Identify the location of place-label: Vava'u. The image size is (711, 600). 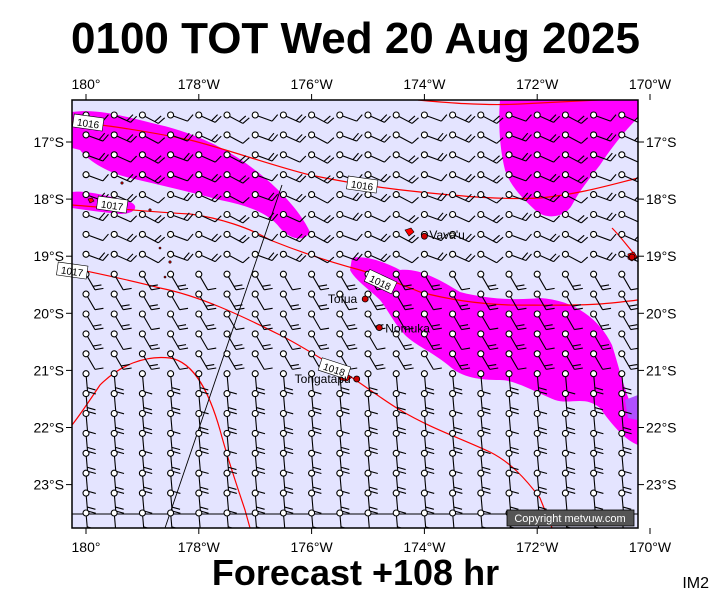
(446, 235).